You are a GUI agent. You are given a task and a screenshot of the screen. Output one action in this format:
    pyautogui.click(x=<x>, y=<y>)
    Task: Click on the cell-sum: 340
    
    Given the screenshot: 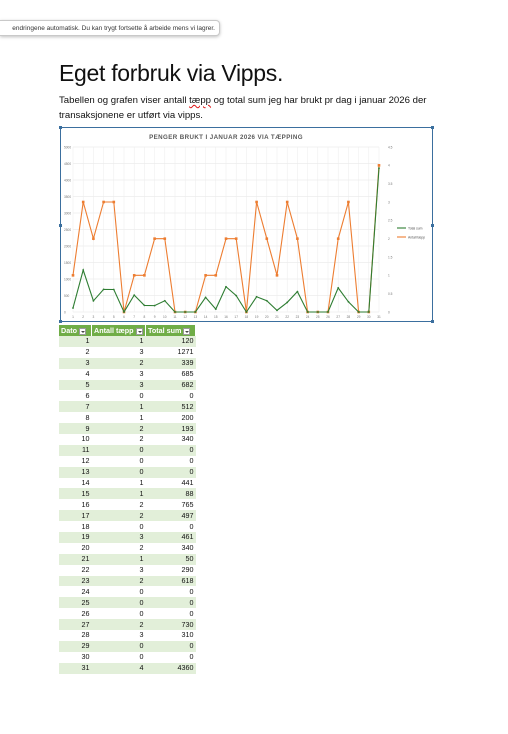 What is the action you would take?
    pyautogui.click(x=170, y=439)
    